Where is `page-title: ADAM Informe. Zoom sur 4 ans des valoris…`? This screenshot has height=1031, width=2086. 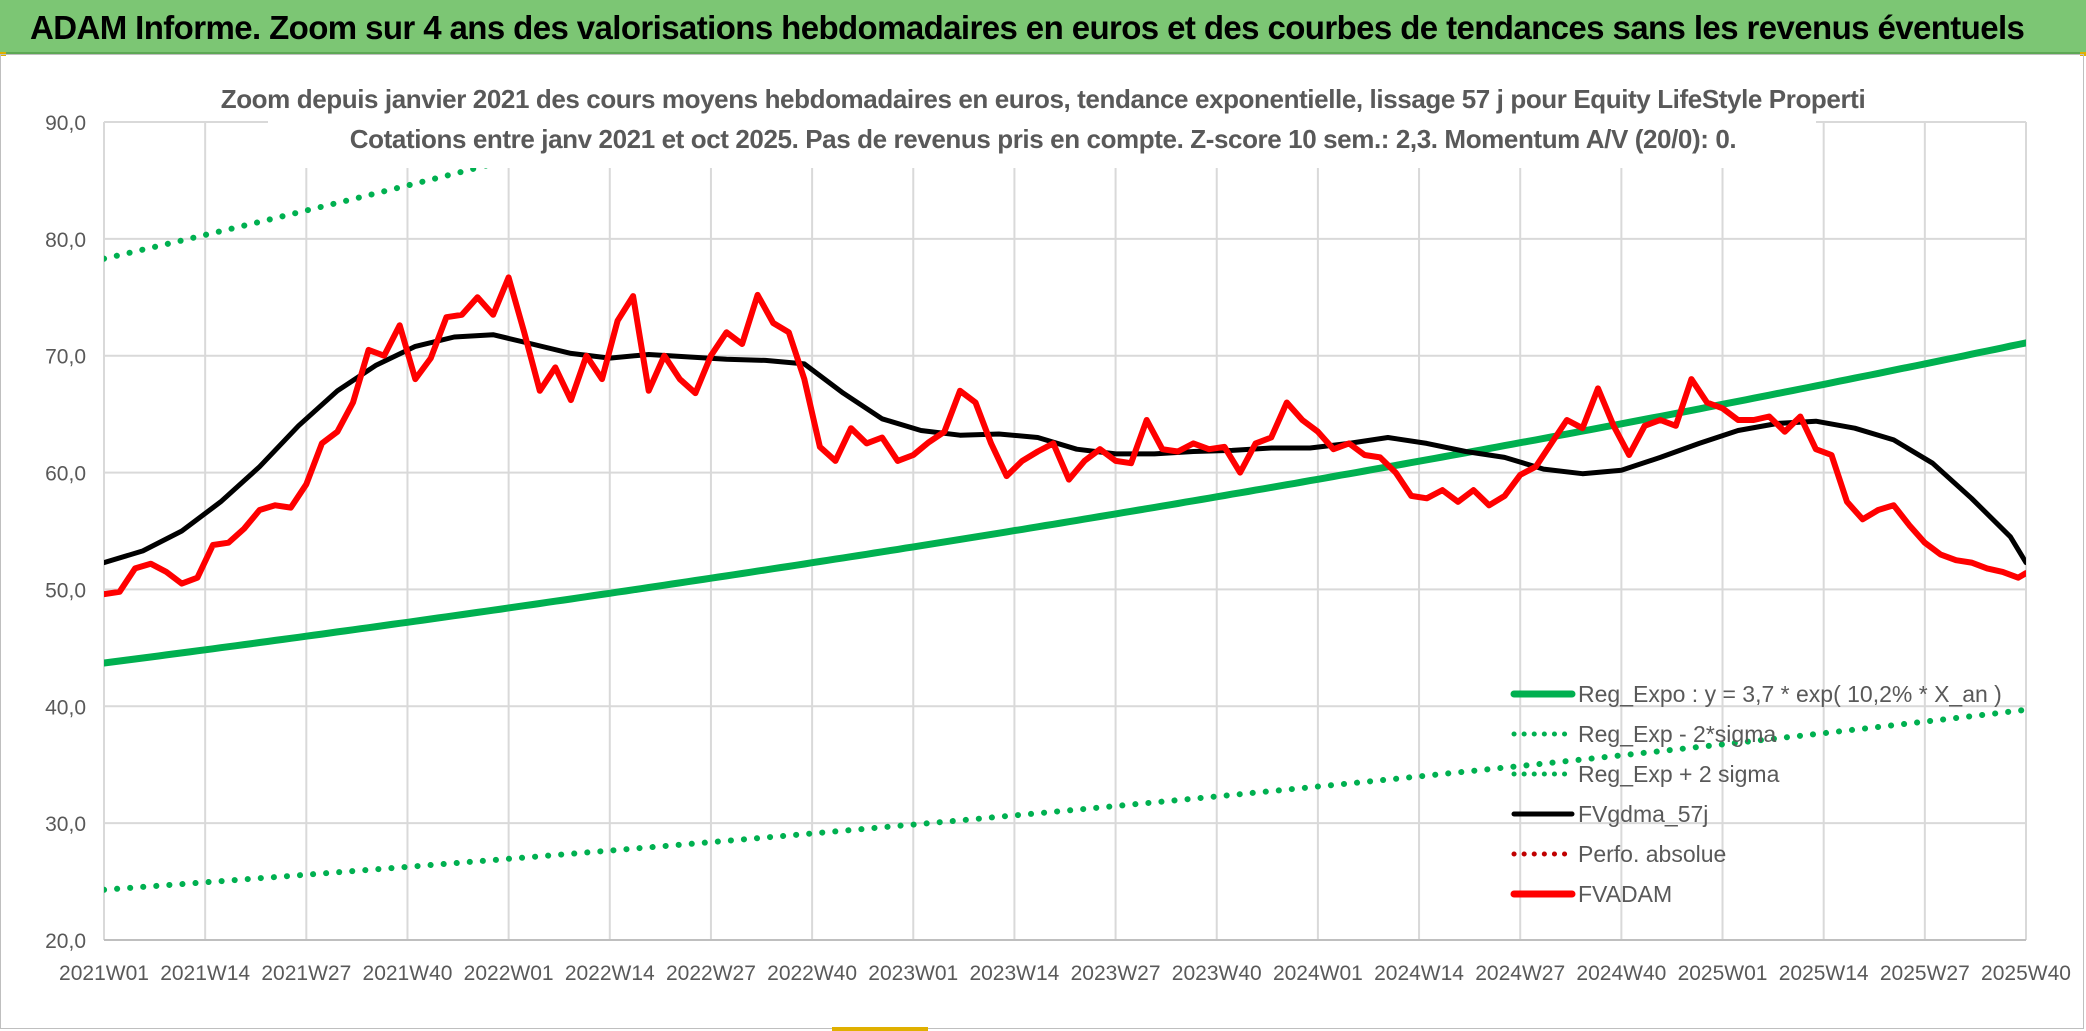
page-title: ADAM Informe. Zoom sur 4 ans des valoris… is located at coordinates (1027, 27).